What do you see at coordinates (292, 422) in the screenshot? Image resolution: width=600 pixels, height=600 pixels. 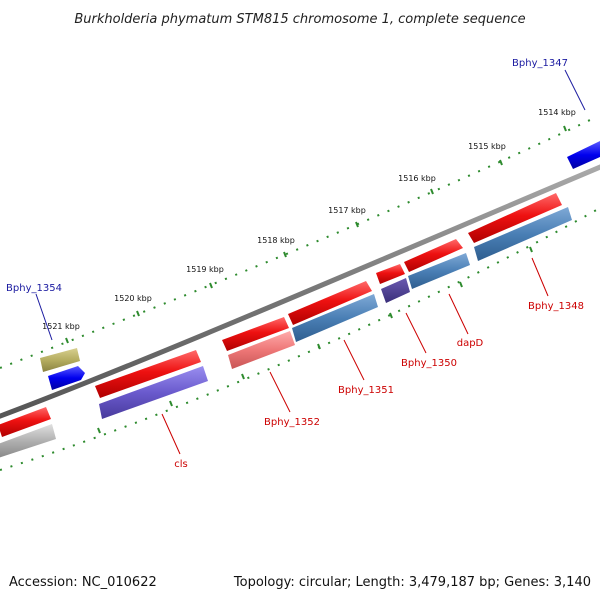 I see `gene-label-bphy-1352: Bphy_1352` at bounding box center [292, 422].